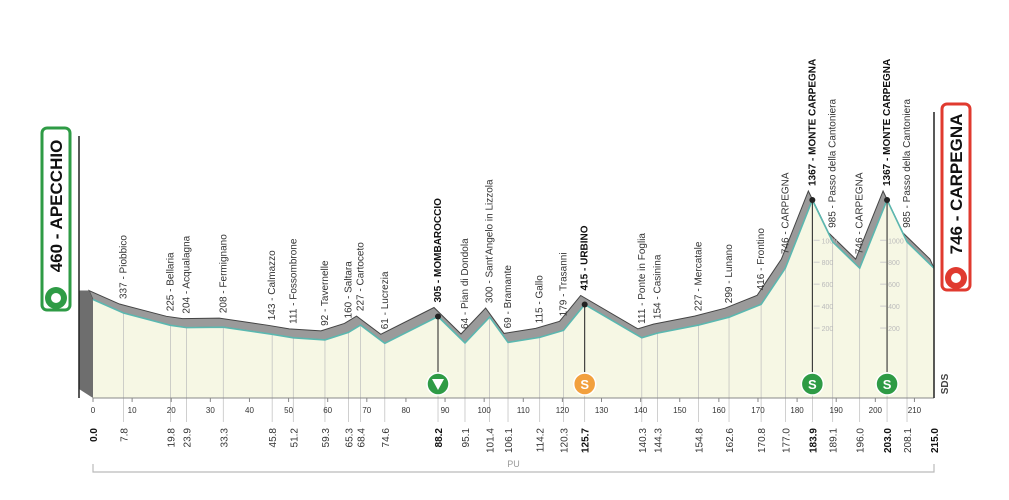 The width and height of the screenshot is (1009, 500). What do you see at coordinates (124, 267) in the screenshot?
I see `waypoint-label: 337 - Piobbico` at bounding box center [124, 267].